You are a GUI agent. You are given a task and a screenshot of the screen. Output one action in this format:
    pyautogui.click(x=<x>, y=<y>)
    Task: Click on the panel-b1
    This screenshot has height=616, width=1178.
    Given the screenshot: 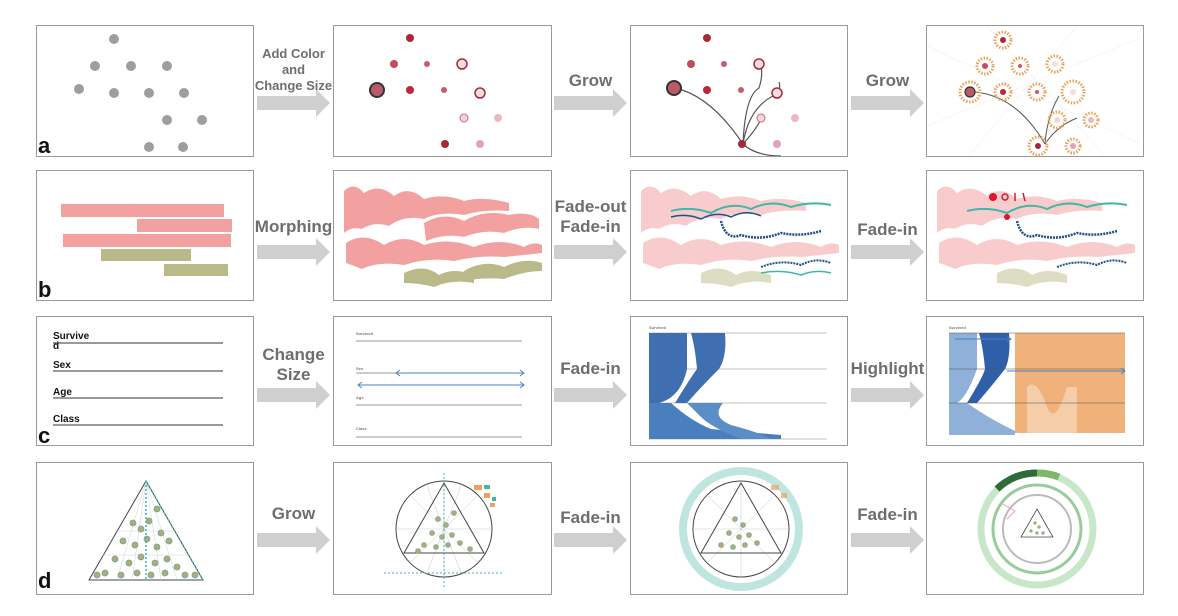 What is the action you would take?
    pyautogui.click(x=145, y=235)
    